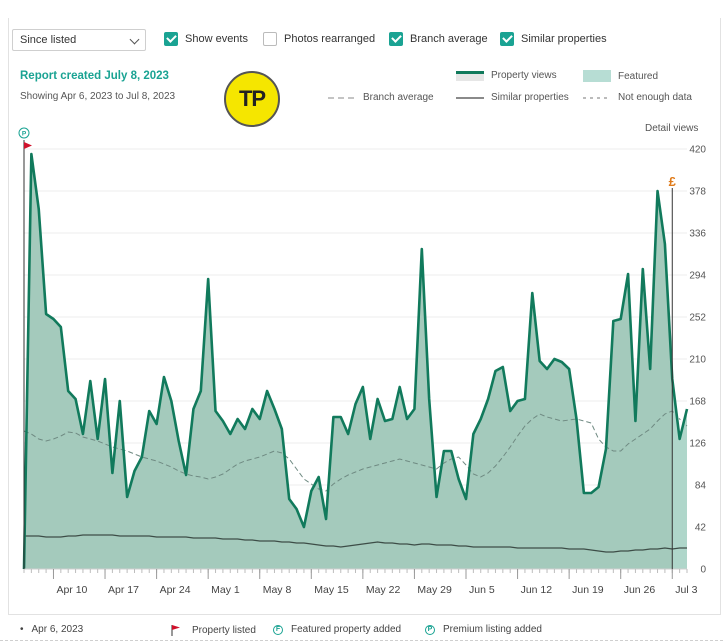 Image resolution: width=723 pixels, height=644 pixels. Describe the element at coordinates (278, 629) in the screenshot. I see `featured-icon: F` at that location.